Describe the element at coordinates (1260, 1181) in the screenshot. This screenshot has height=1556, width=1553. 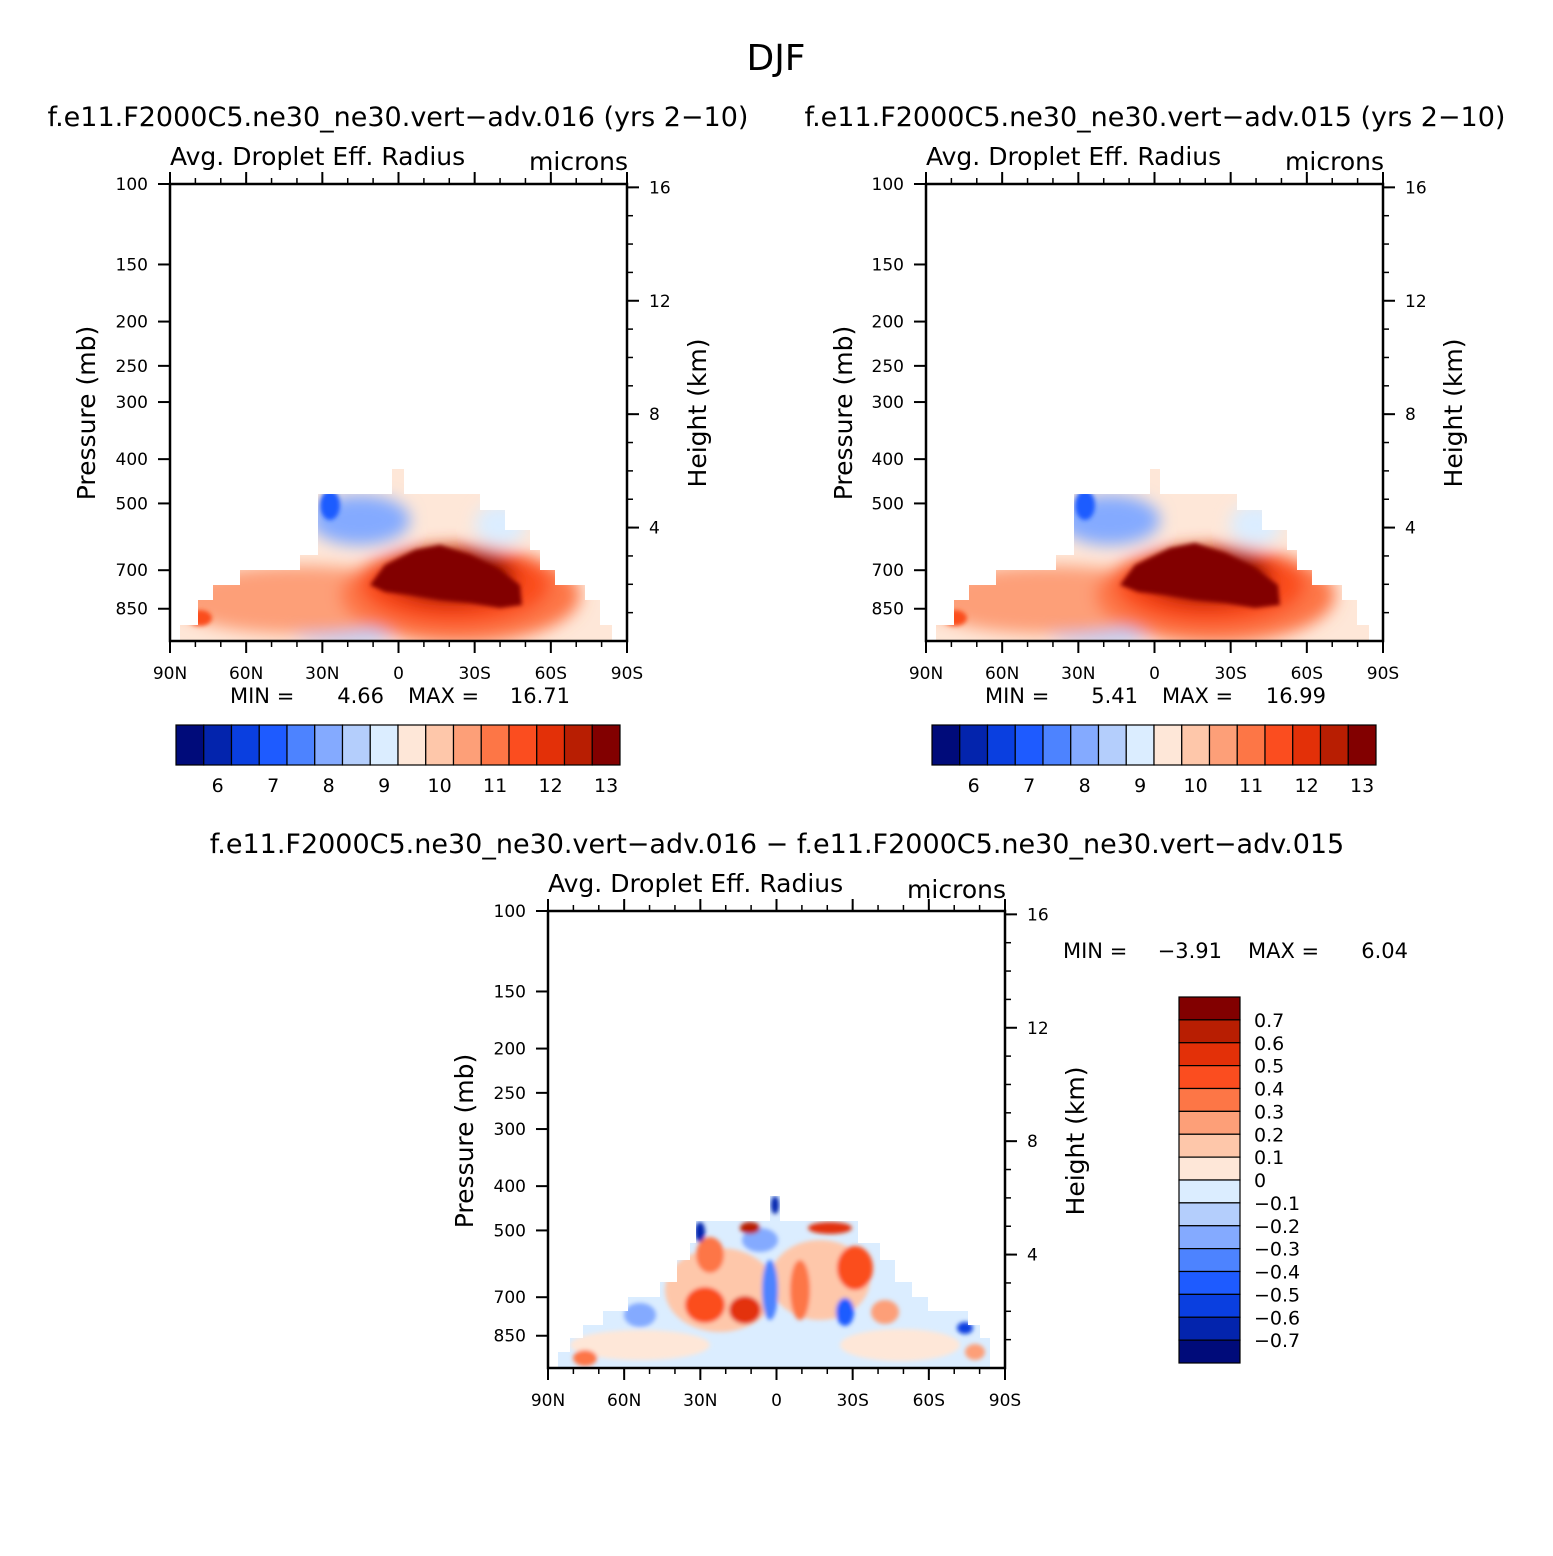
I see `colorbar-label: 0` at that location.